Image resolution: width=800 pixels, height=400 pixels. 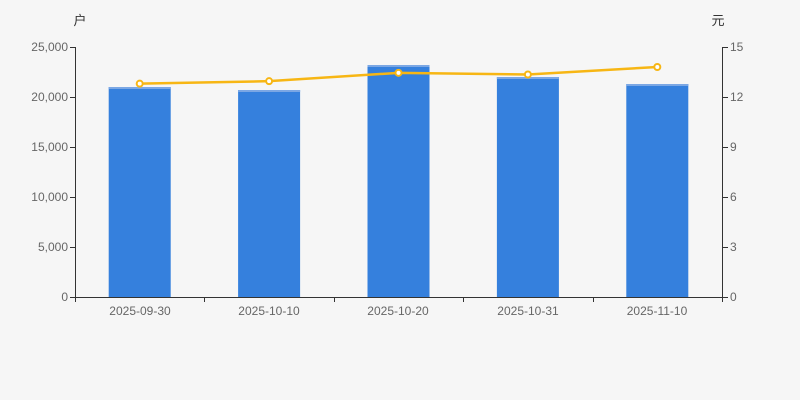 I want to click on left-axis-unit-label: 户, so click(x=80, y=20).